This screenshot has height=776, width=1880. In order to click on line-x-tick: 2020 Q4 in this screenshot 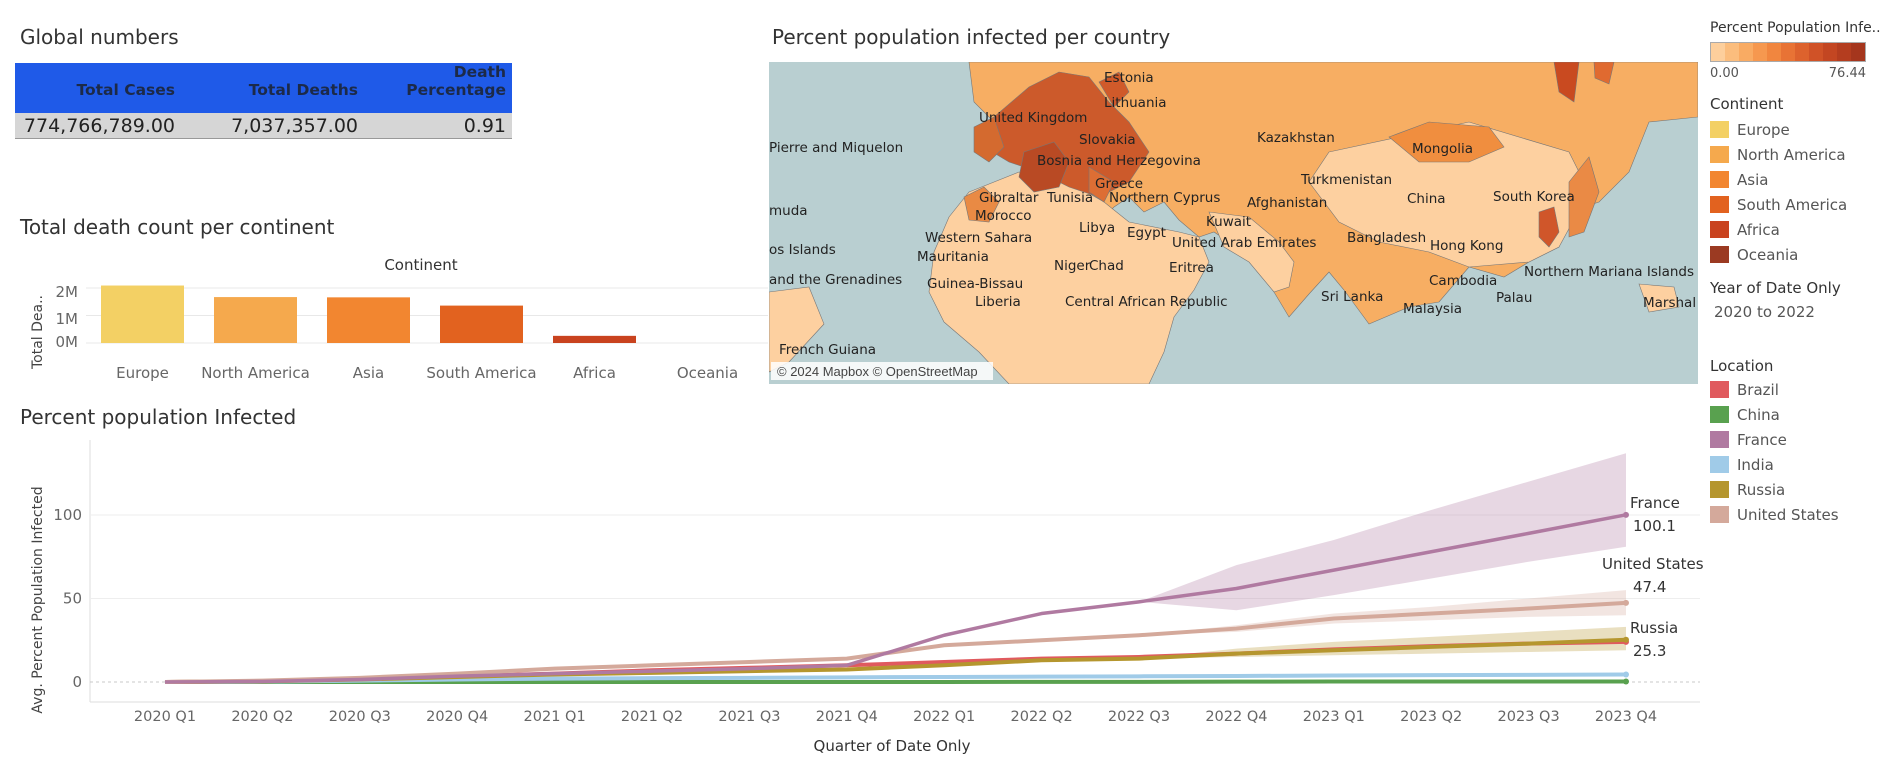, I will do `click(457, 717)`.